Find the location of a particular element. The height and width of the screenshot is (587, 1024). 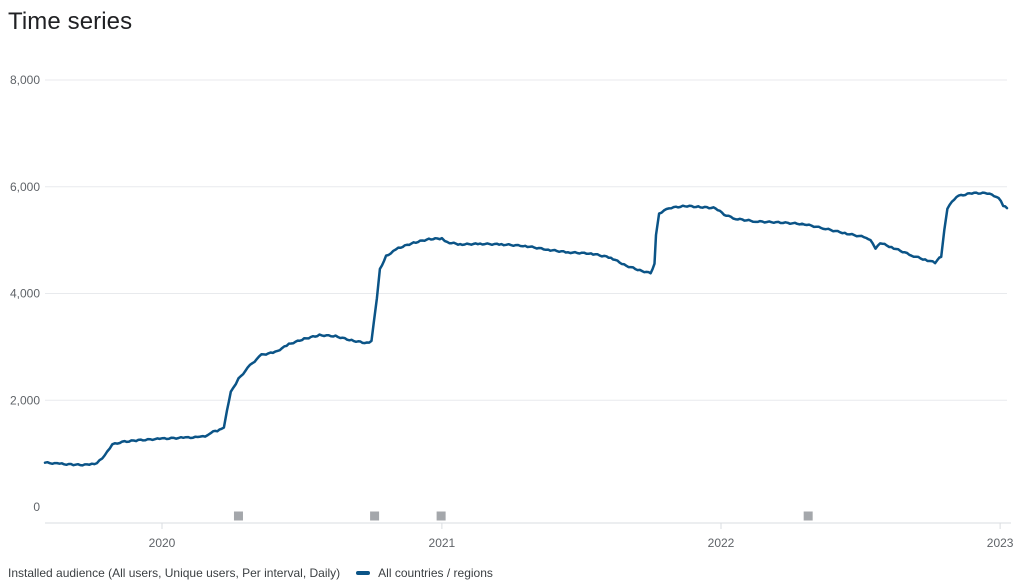

legend-series-label: All countries / regions is located at coordinates (435, 573).